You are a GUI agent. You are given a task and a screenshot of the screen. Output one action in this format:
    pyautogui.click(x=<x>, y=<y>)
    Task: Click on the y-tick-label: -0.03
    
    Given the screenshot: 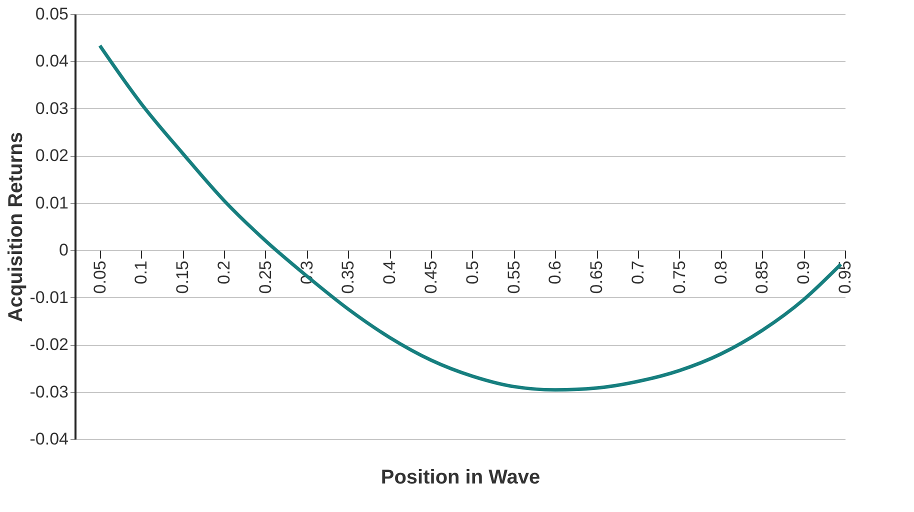 What is the action you would take?
    pyautogui.click(x=49, y=392)
    